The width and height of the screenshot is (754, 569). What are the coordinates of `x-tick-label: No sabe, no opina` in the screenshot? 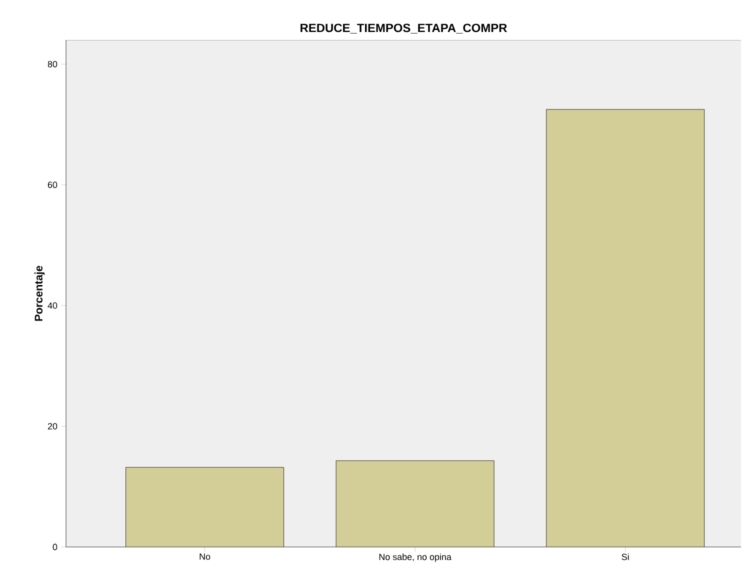 It's located at (415, 558).